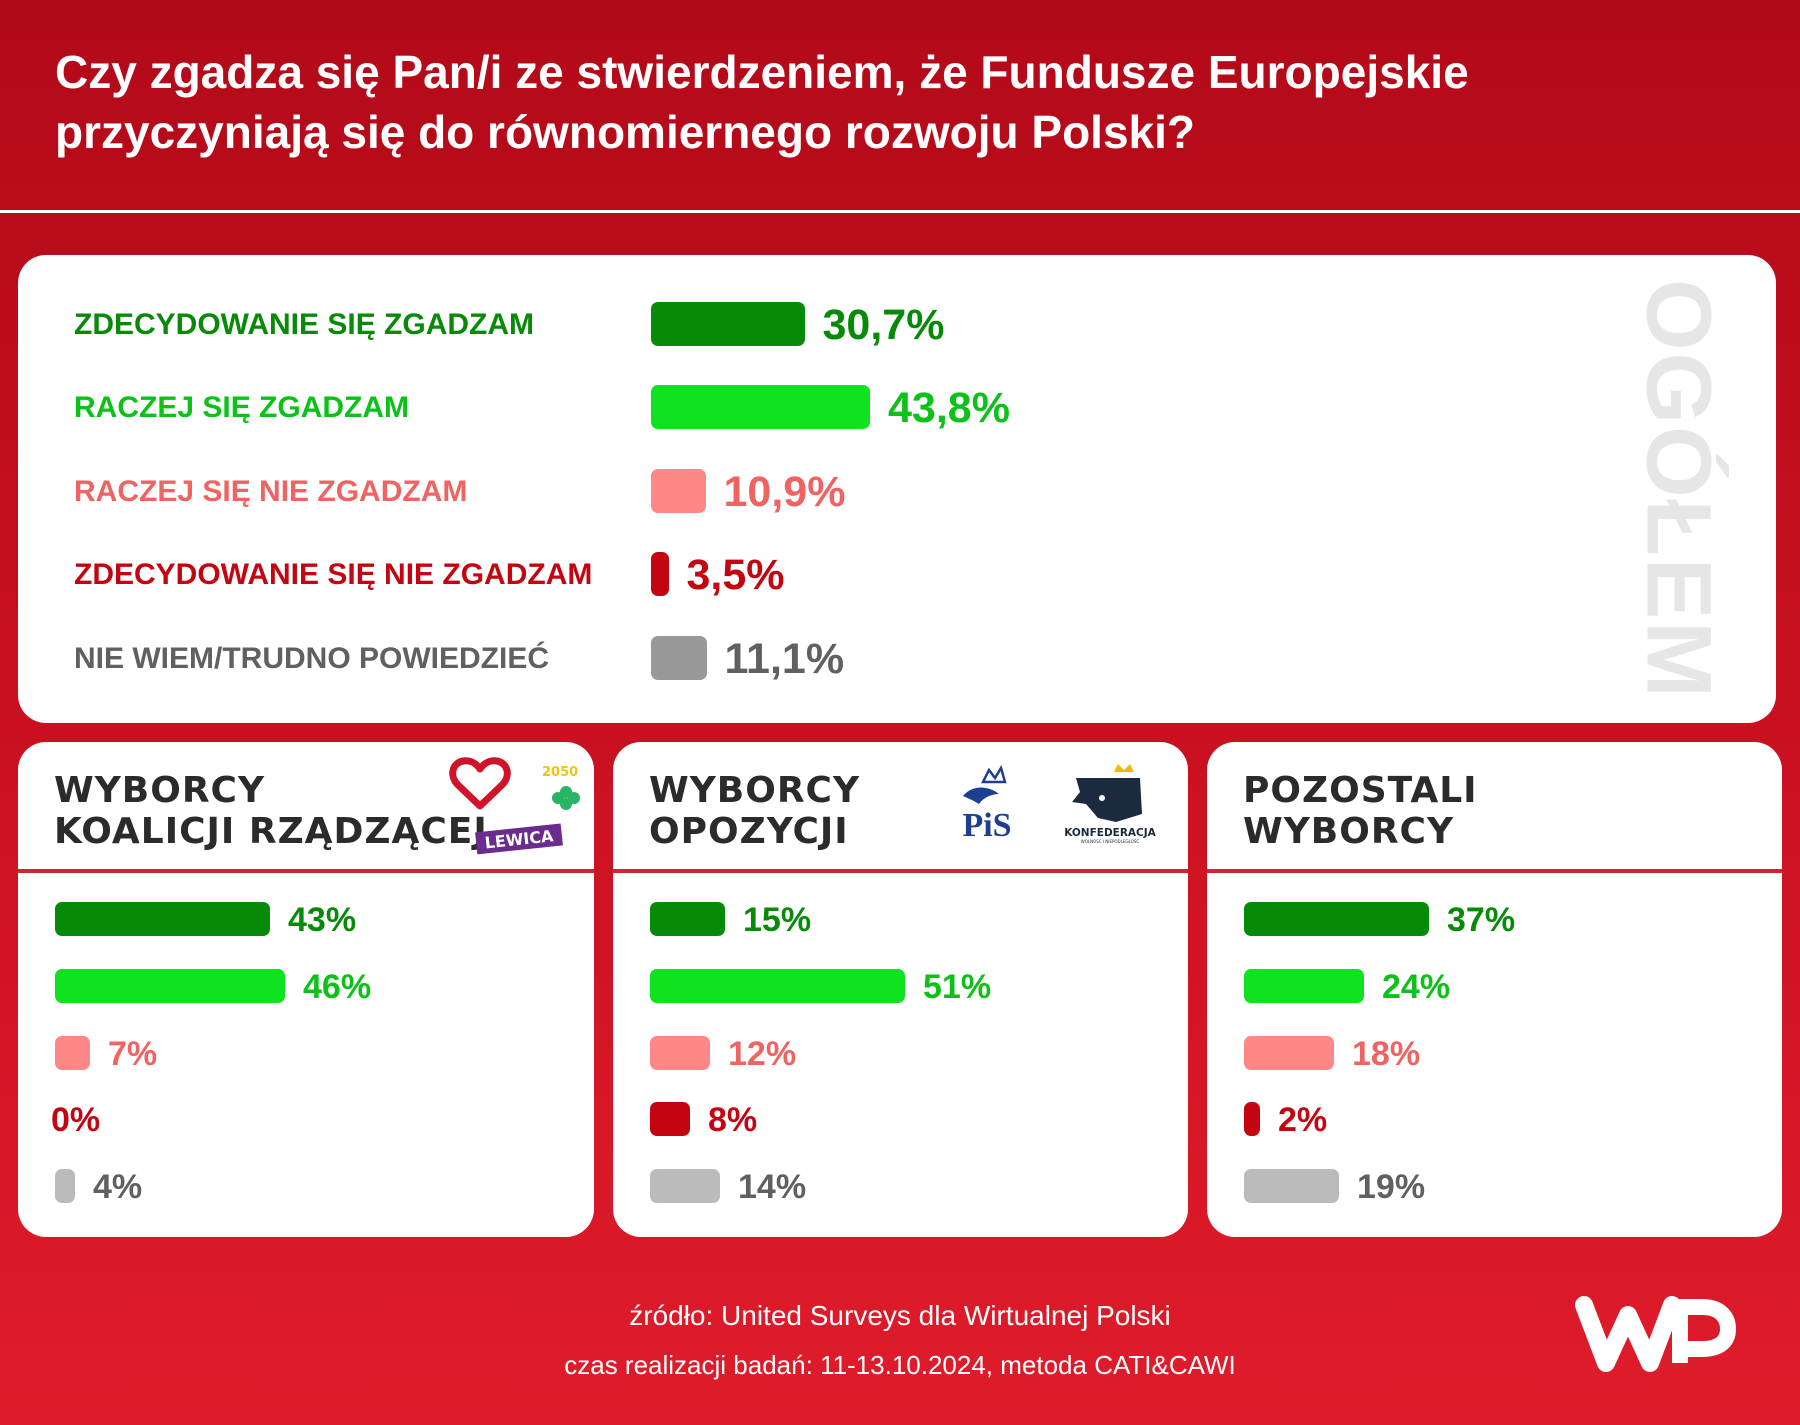  Describe the element at coordinates (162, 919) in the screenshot. I see `coalition-bar-strongly-agree` at that location.